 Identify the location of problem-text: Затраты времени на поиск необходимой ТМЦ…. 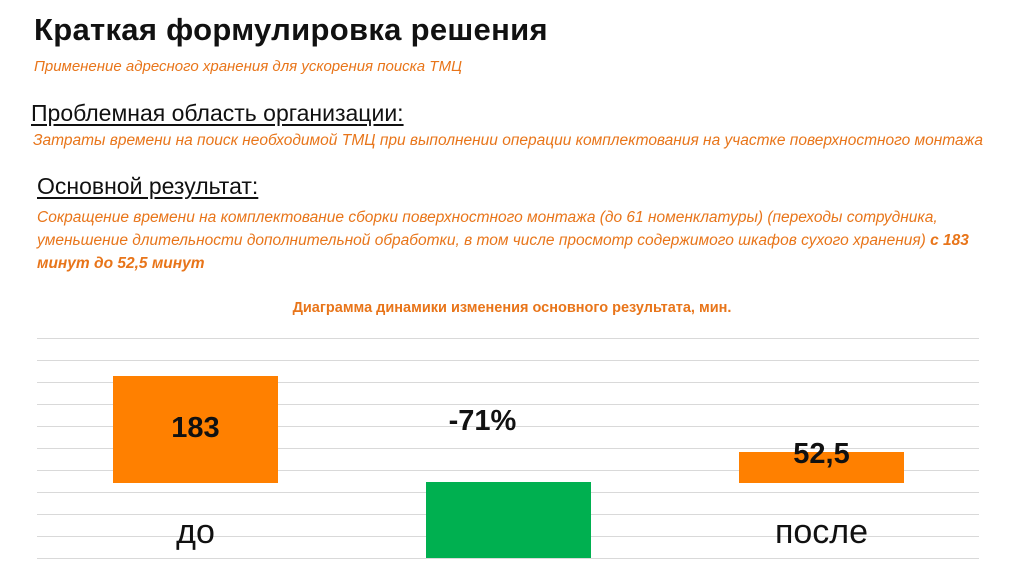
(508, 140).